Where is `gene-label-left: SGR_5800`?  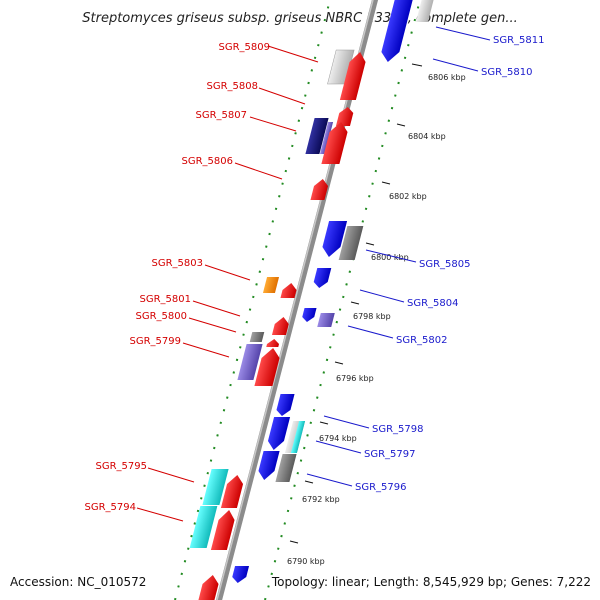 gene-label-left: SGR_5800 is located at coordinates (162, 316).